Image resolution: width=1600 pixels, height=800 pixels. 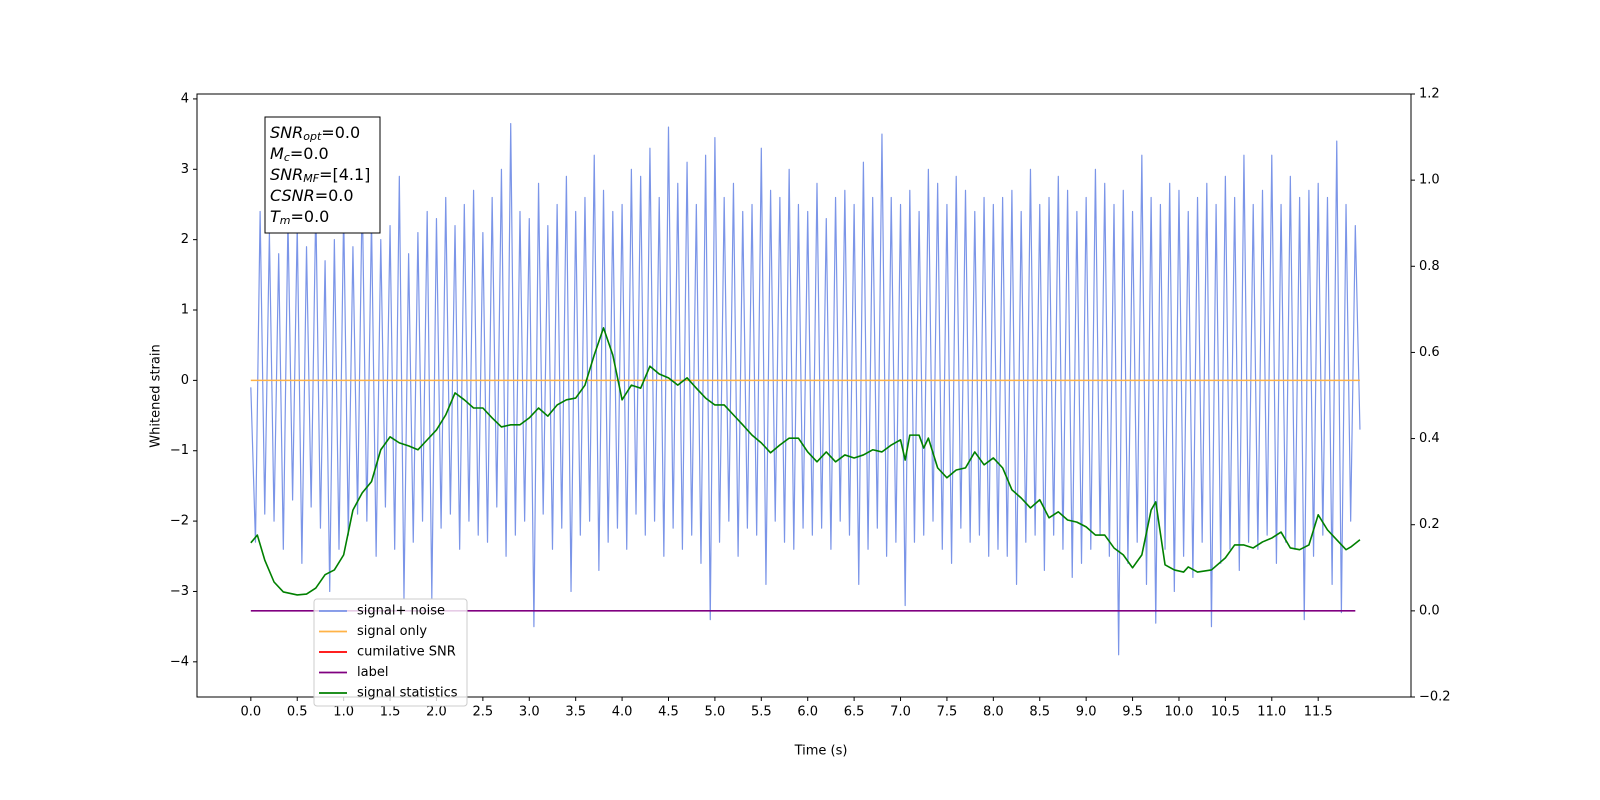 I want to click on y-tick-label: 1, so click(x=185, y=310).